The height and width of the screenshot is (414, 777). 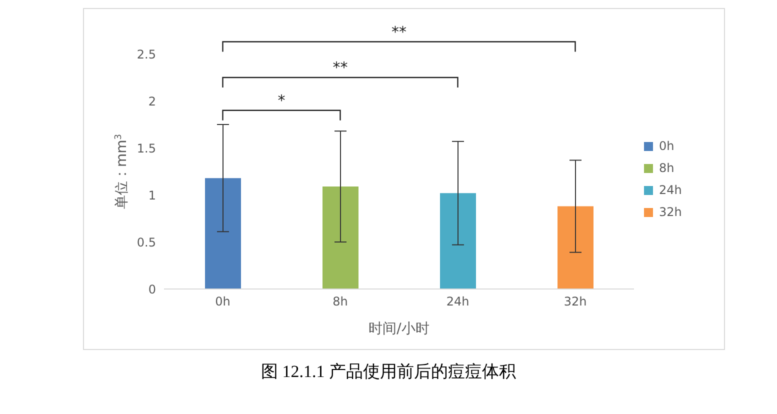 I want to click on y-tick-label: 2.5, so click(x=146, y=54).